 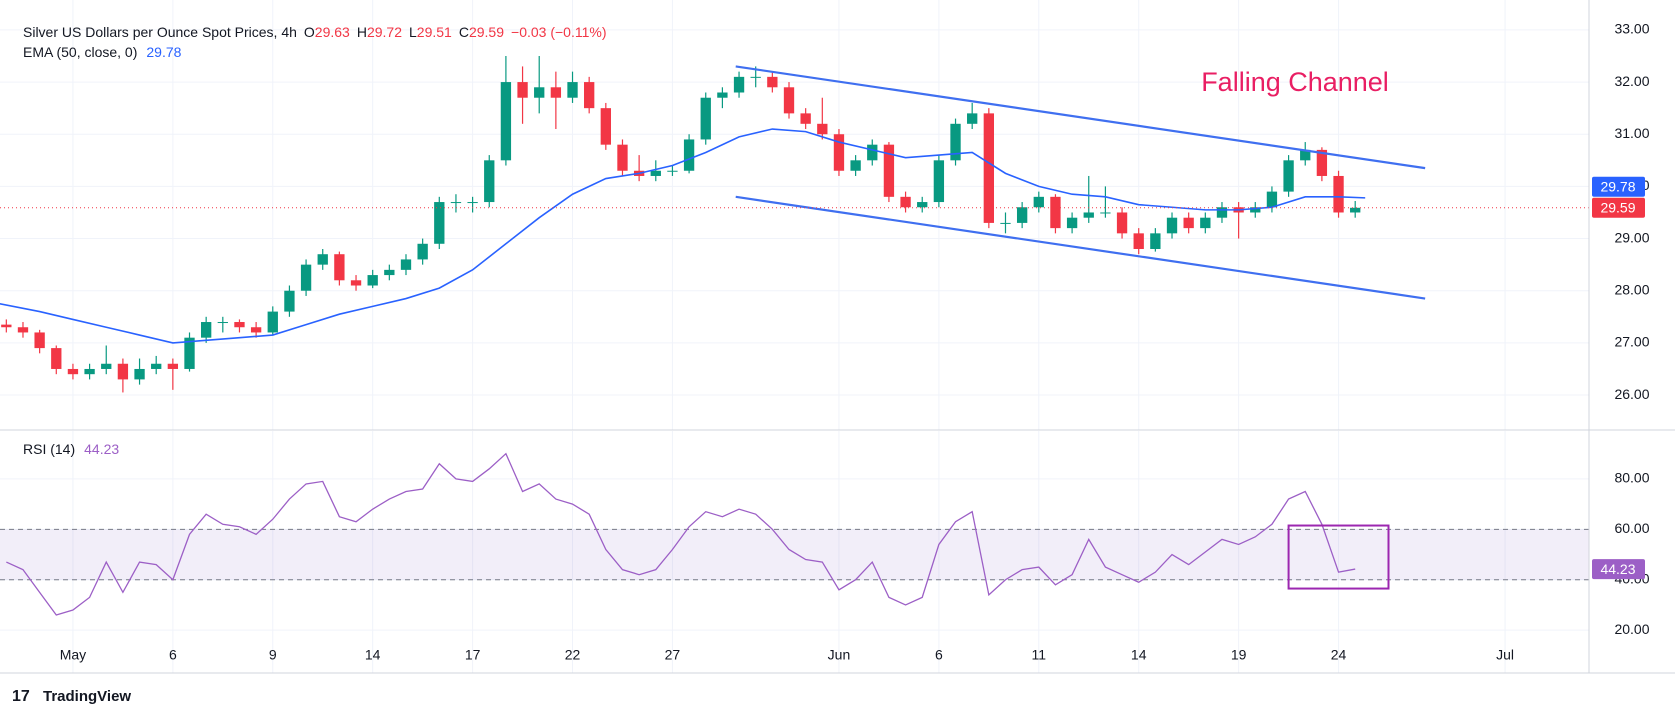 What do you see at coordinates (1139, 655) in the screenshot?
I see `x-tick-label: 14` at bounding box center [1139, 655].